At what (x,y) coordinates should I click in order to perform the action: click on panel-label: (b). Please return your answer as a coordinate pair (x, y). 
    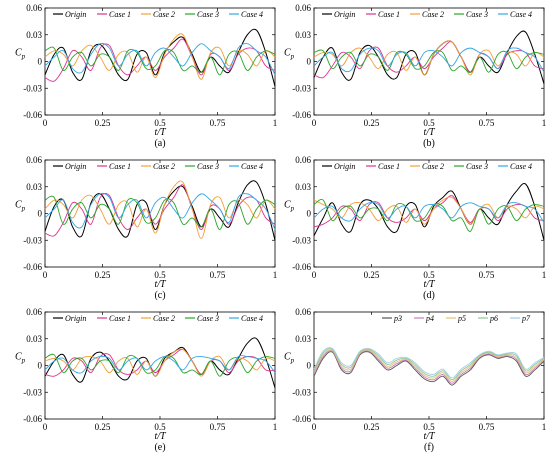
    Looking at the image, I should click on (429, 143).